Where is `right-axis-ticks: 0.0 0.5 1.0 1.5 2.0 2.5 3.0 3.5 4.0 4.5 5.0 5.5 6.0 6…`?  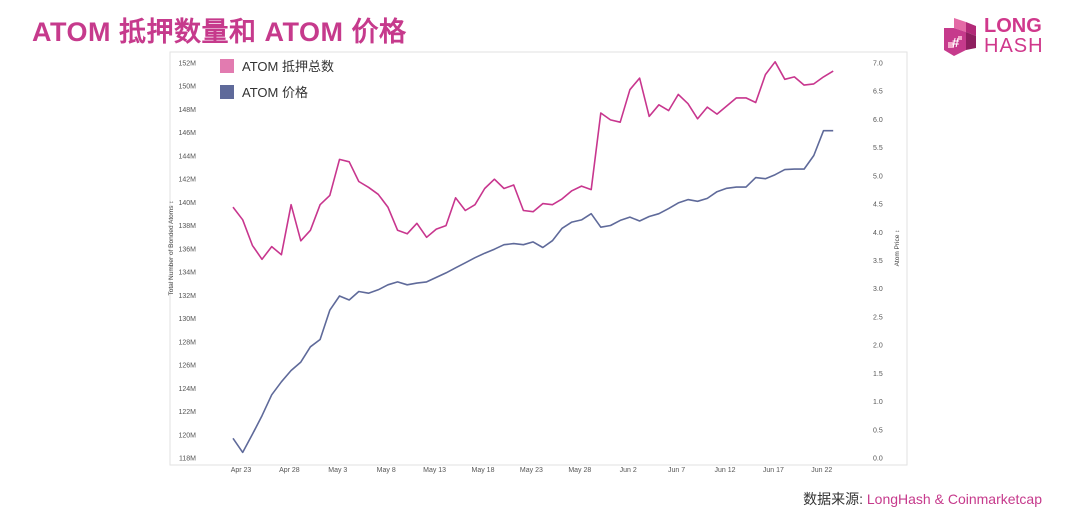 right-axis-ticks: 0.0 0.5 1.0 1.5 2.0 2.5 3.0 3.5 4.0 4.5 5.0 5.5 6.0 6… is located at coordinates (878, 262).